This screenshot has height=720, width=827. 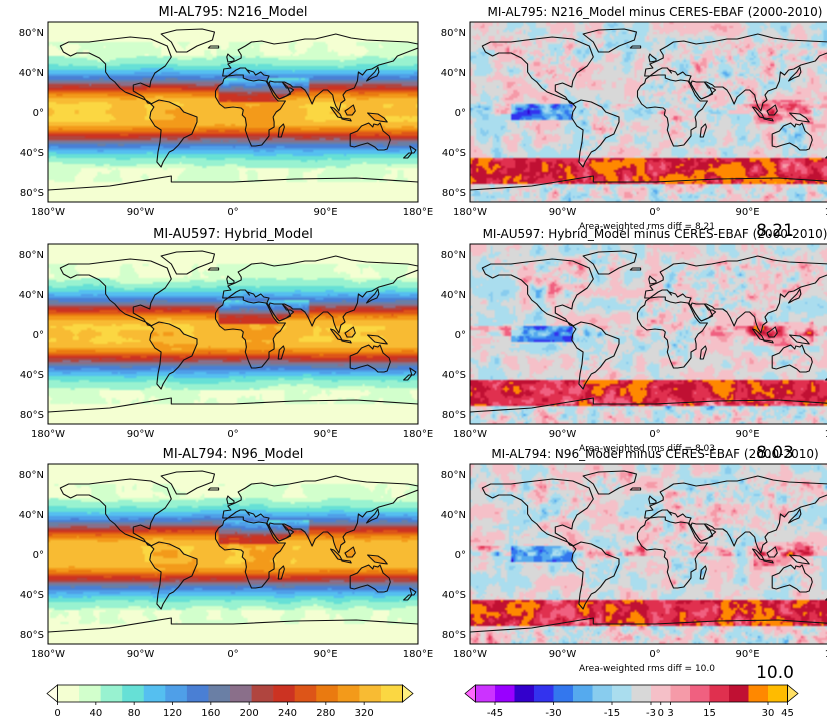 What do you see at coordinates (172, 713) in the screenshot?
I see `colorbar-tick-label: 120` at bounding box center [172, 713].